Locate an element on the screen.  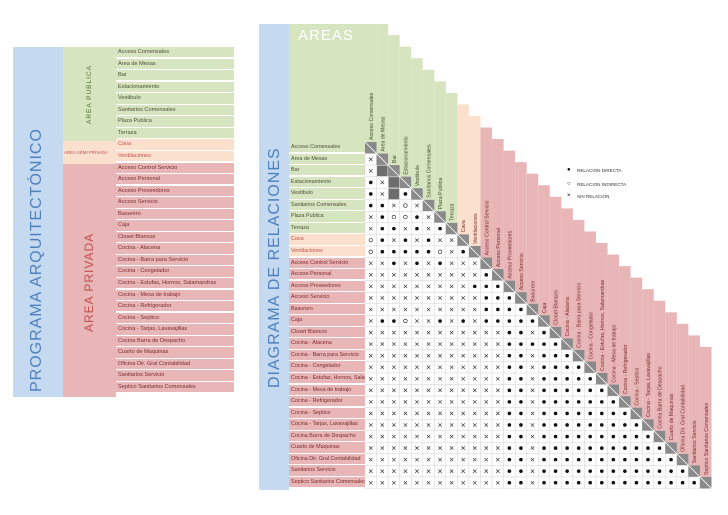
matrix-row-label: Acceso Proveedores is located at coordinates (327, 286).